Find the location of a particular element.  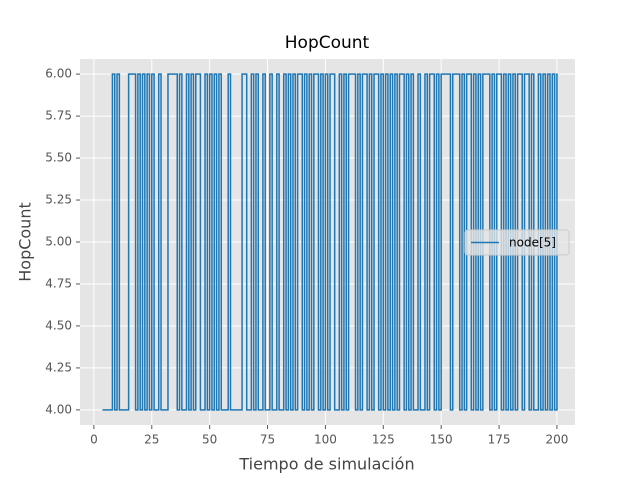

x-tick-label: 200 is located at coordinates (556, 440).